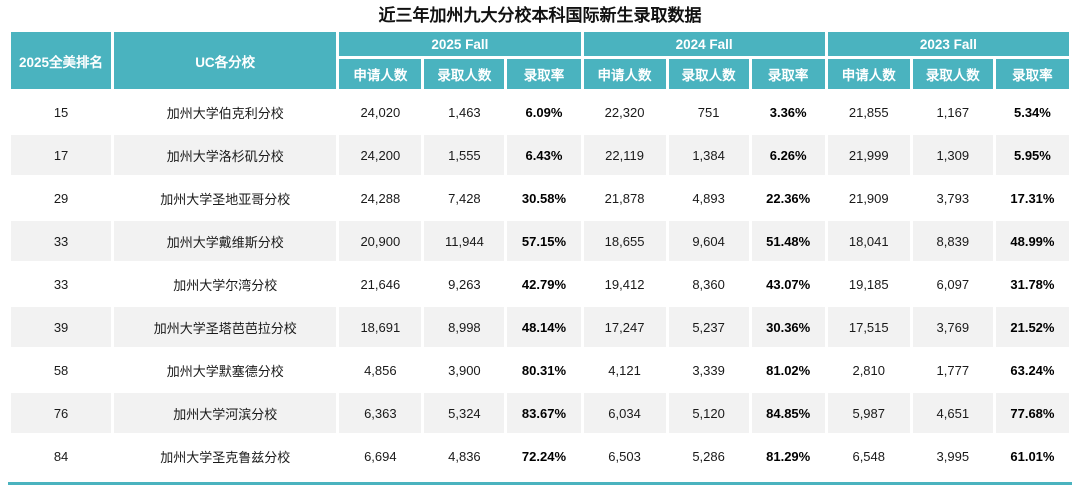  What do you see at coordinates (464, 198) in the screenshot?
I see `admitted-count-cell: 7,428` at bounding box center [464, 198].